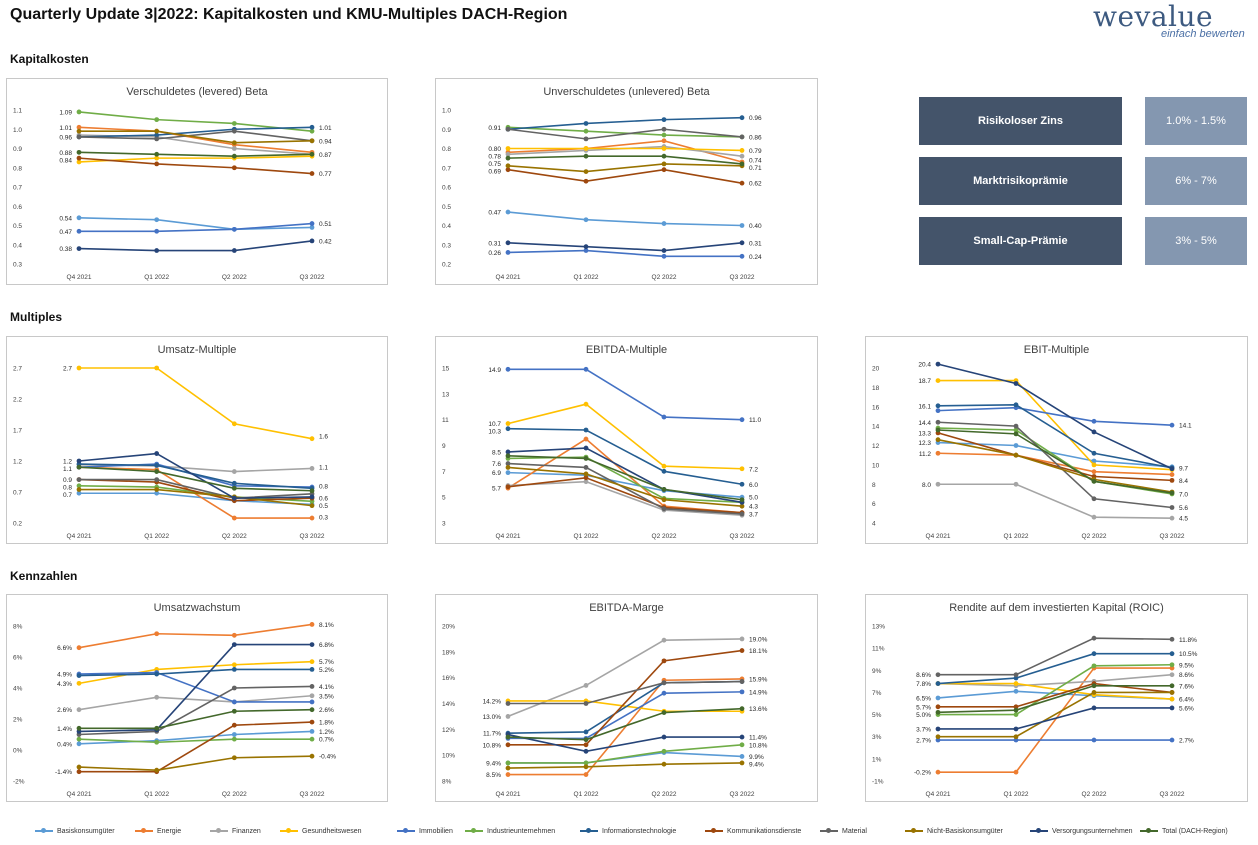 The image size is (1258, 845). What do you see at coordinates (326, 625) in the screenshot?
I see `data-label: 8.1%` at bounding box center [326, 625].